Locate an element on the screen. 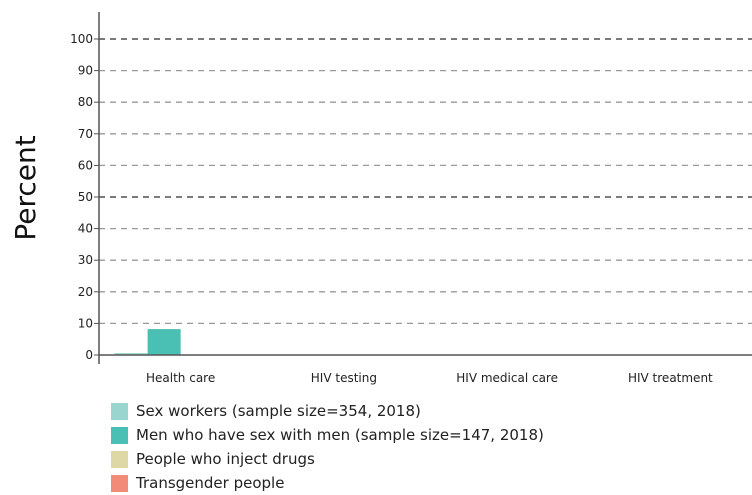 The height and width of the screenshot is (495, 752). y-tick-label: 90 is located at coordinates (85, 71).